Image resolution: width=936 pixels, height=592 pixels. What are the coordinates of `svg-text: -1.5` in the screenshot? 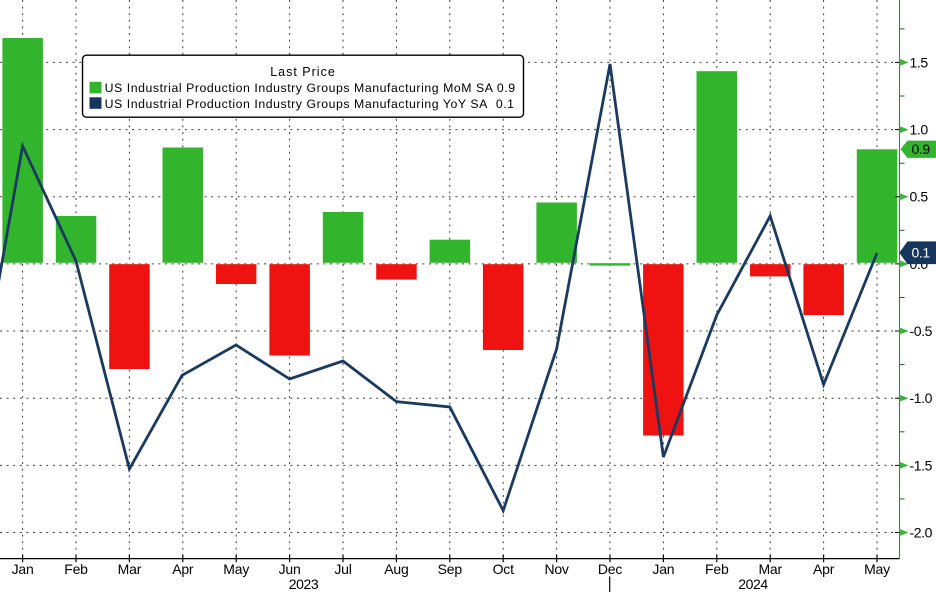 It's located at (921, 465).